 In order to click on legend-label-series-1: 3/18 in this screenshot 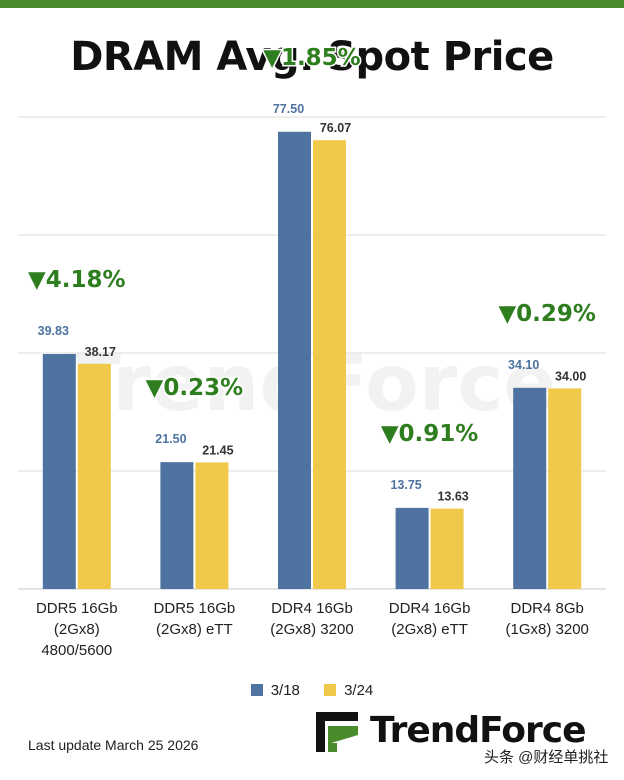, I will do `click(285, 690)`.